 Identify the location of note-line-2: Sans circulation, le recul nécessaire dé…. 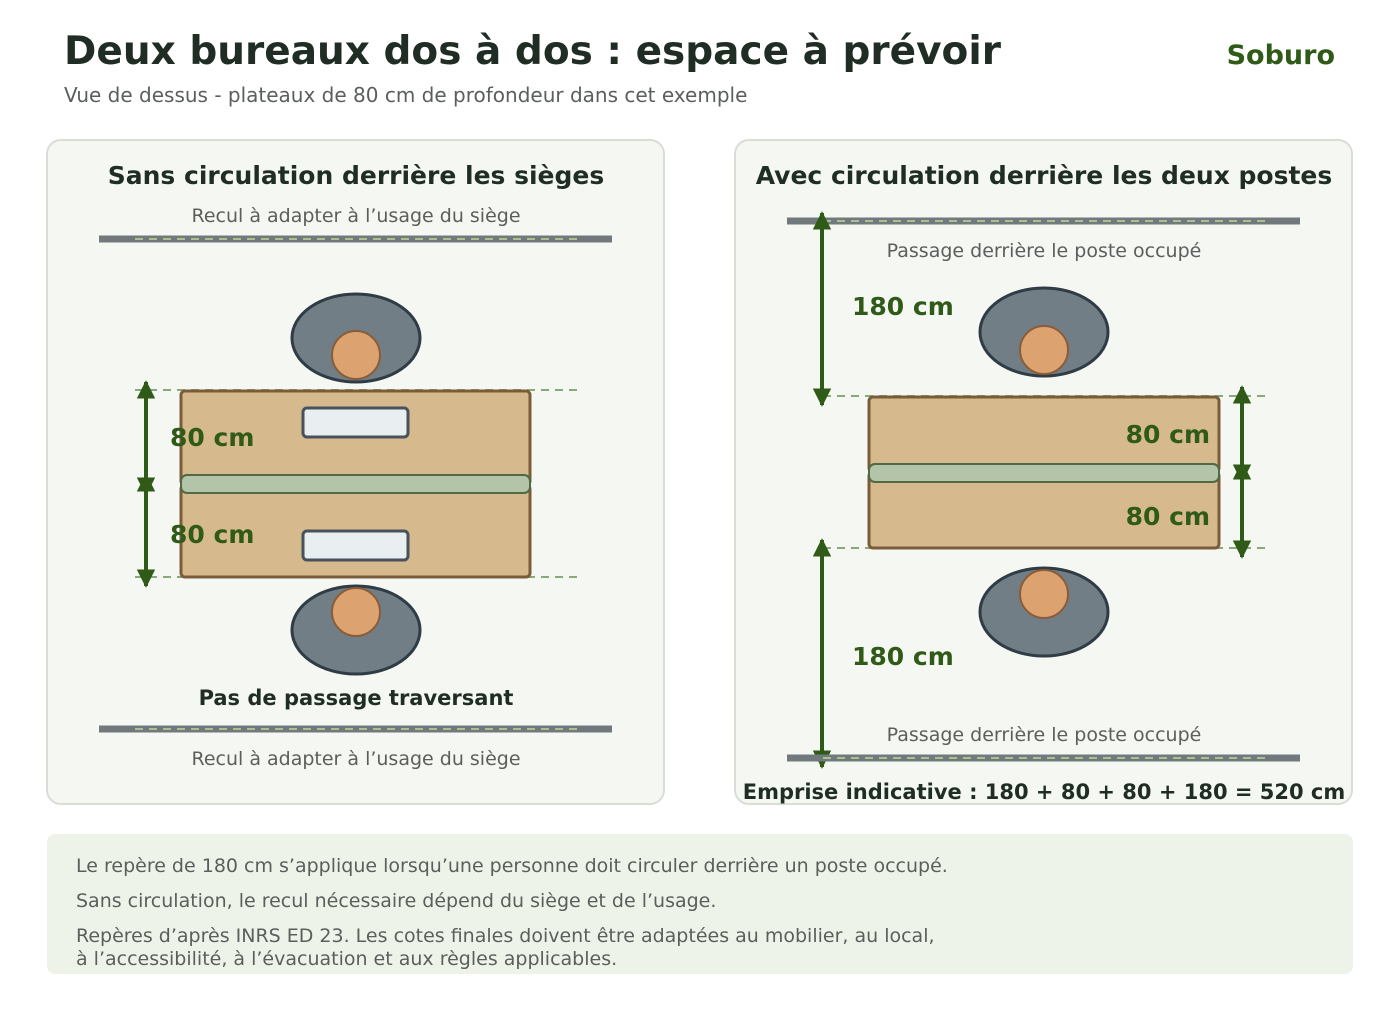
(396, 901).